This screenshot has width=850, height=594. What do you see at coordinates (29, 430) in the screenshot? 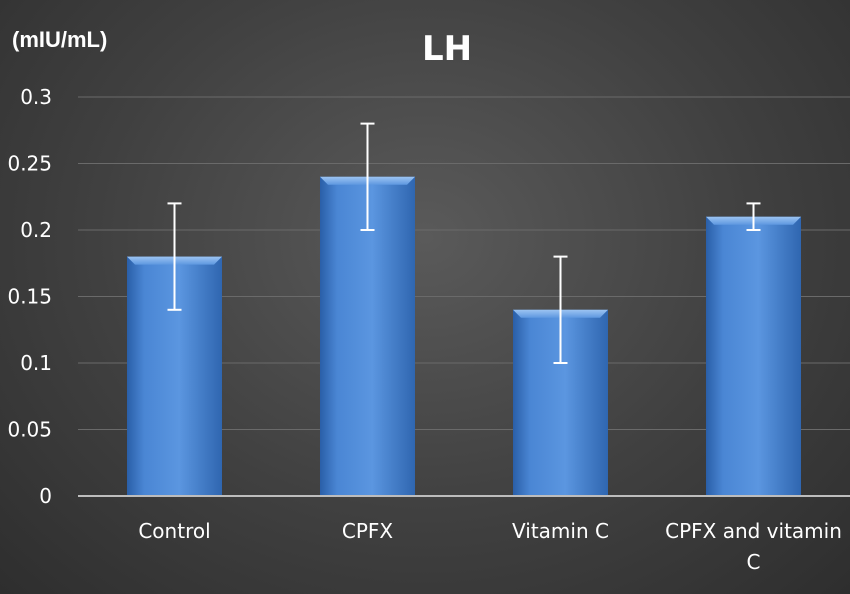
I see `y-tick-label: 0.05` at bounding box center [29, 430].